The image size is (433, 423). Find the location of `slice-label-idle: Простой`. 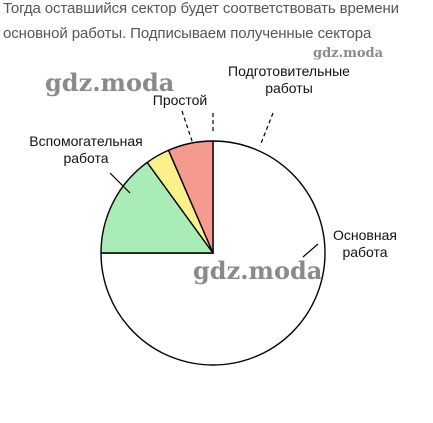

slice-label-idle: Простой is located at coordinates (180, 100).